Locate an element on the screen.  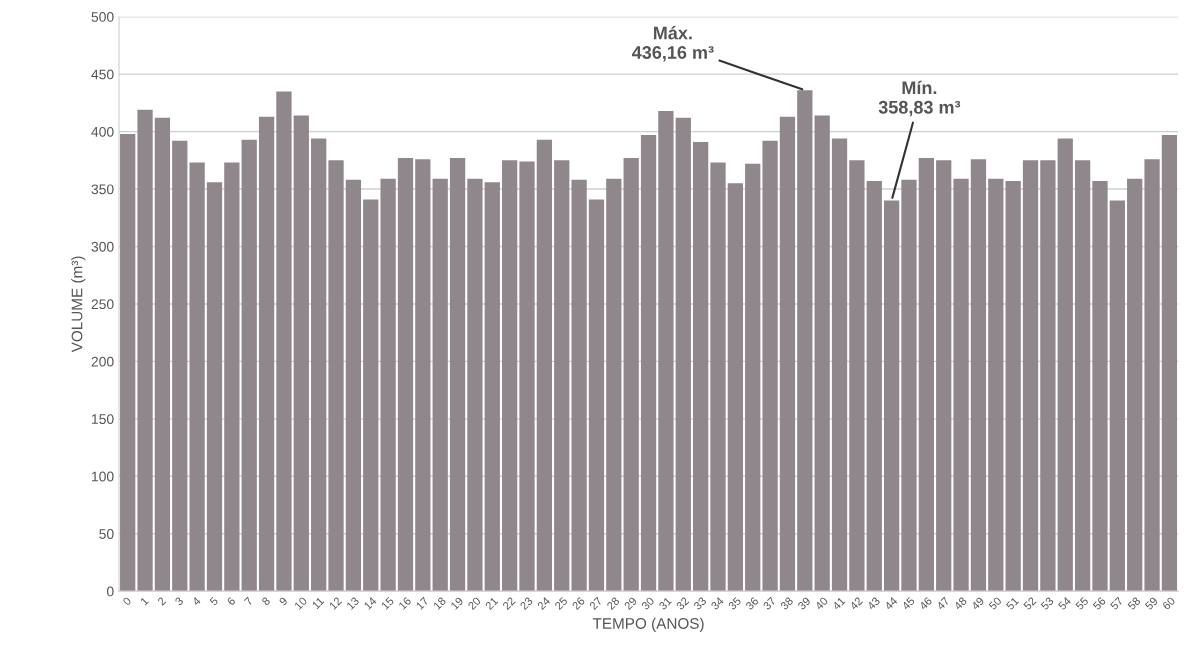
x-tick-label: 40 is located at coordinates (821, 603).